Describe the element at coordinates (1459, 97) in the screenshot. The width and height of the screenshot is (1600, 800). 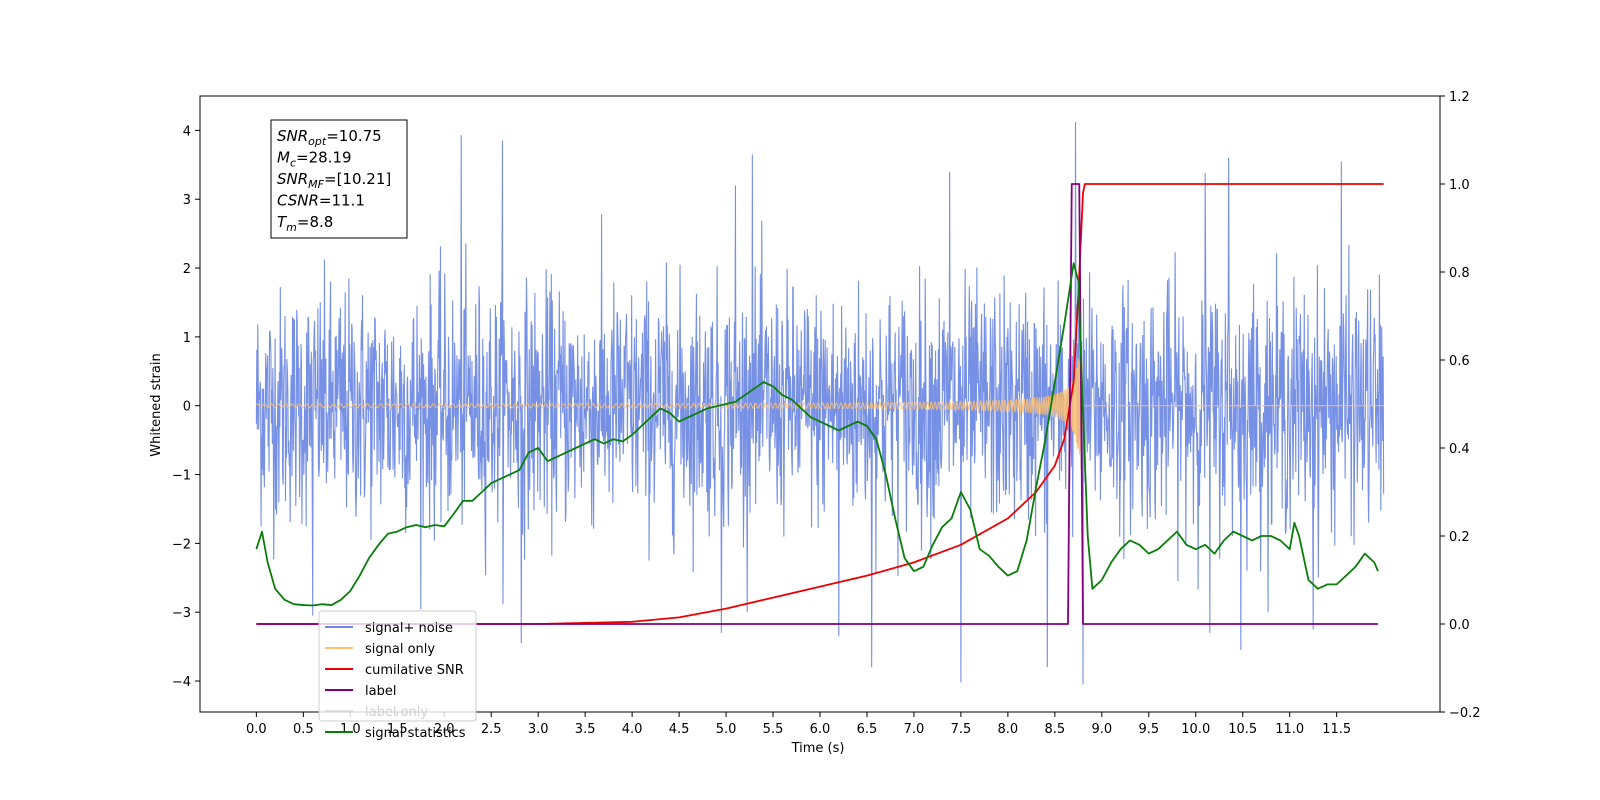
I see `y2-tick-label: 1.2` at that location.